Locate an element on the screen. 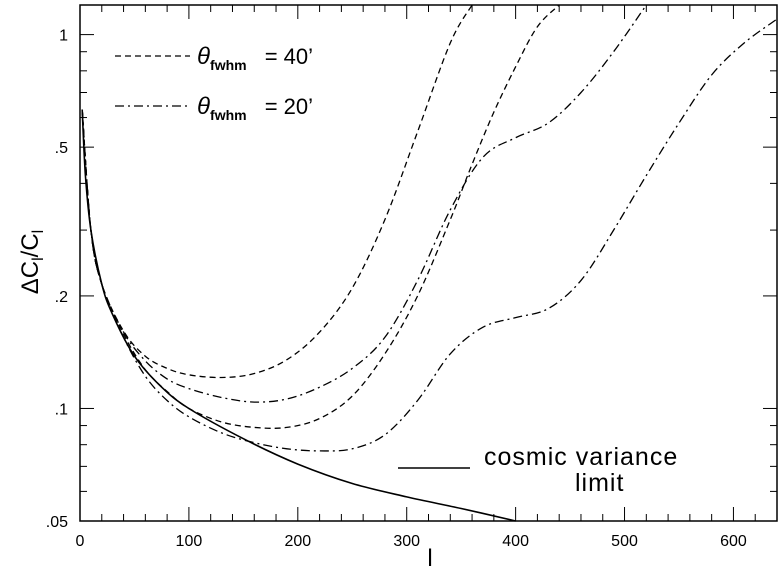 Image resolution: width=778 pixels, height=571 pixels. x-tick-label: 0 is located at coordinates (80, 541).